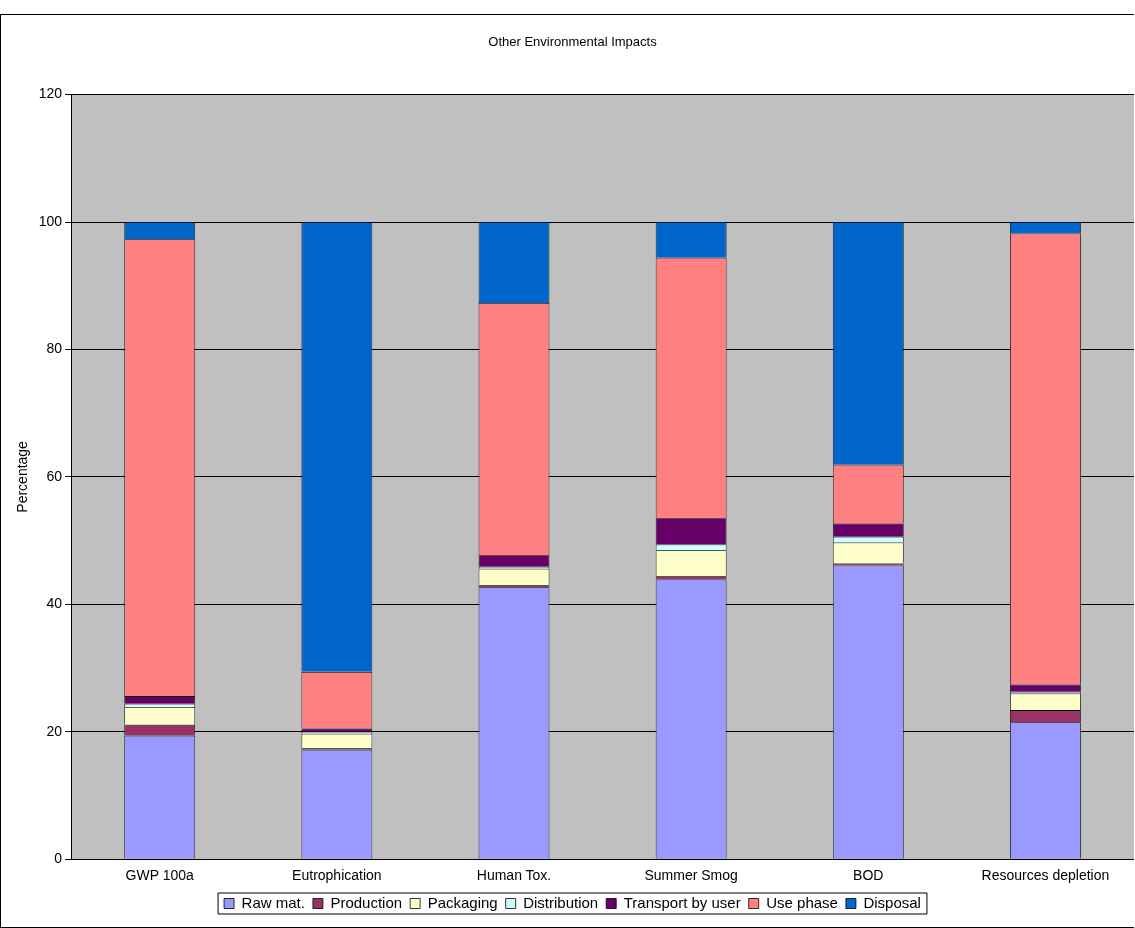 This screenshot has width=1135, height=928. I want to click on x-tick-label: Resources depletion, so click(1045, 875).